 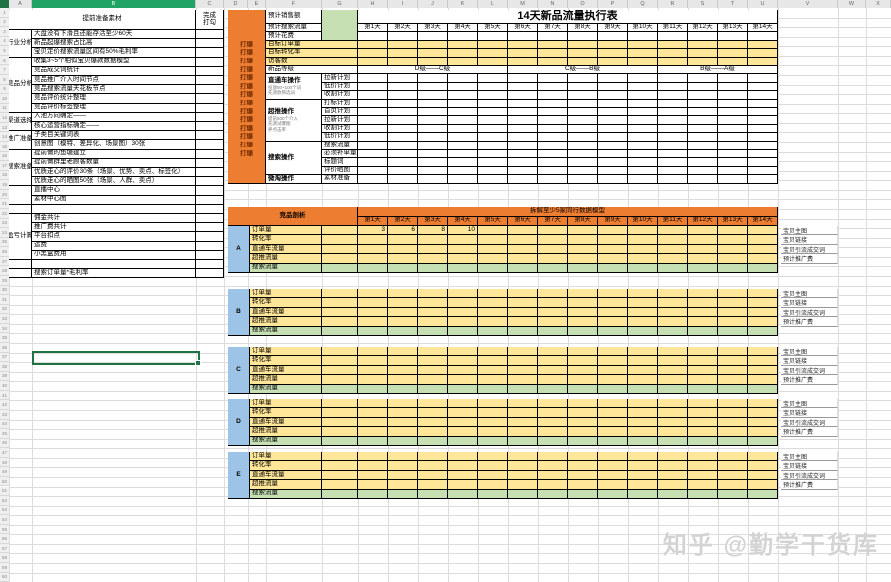 I want to click on estimate-value-cell, so click(x=340, y=25).